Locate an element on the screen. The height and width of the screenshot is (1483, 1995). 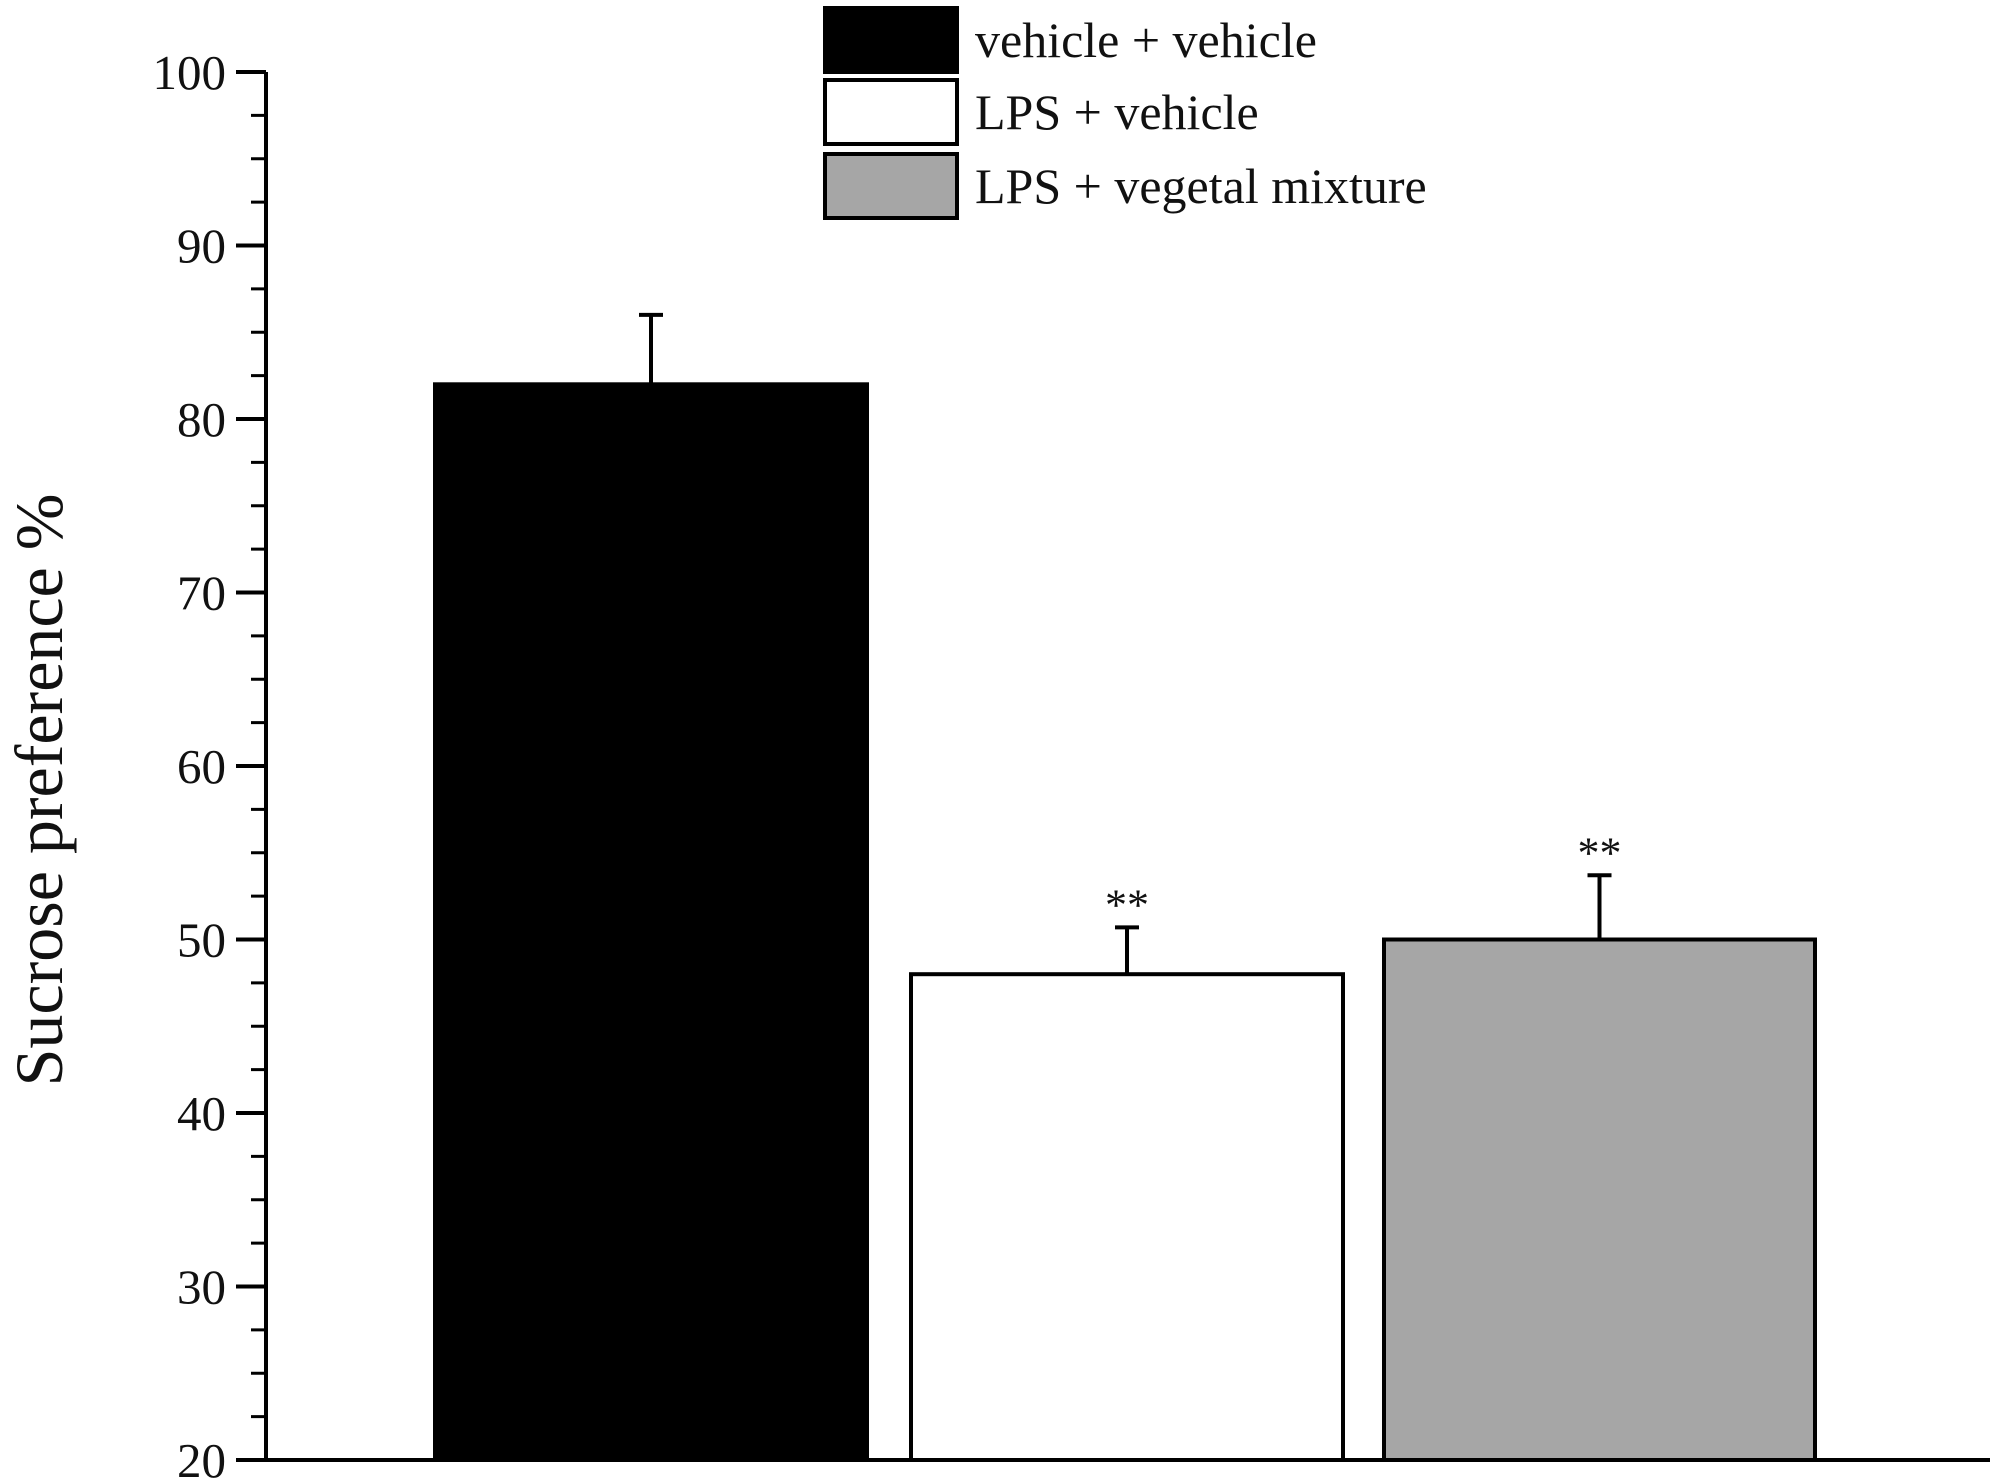
y-tick-label-80: 80 is located at coordinates (201, 419).